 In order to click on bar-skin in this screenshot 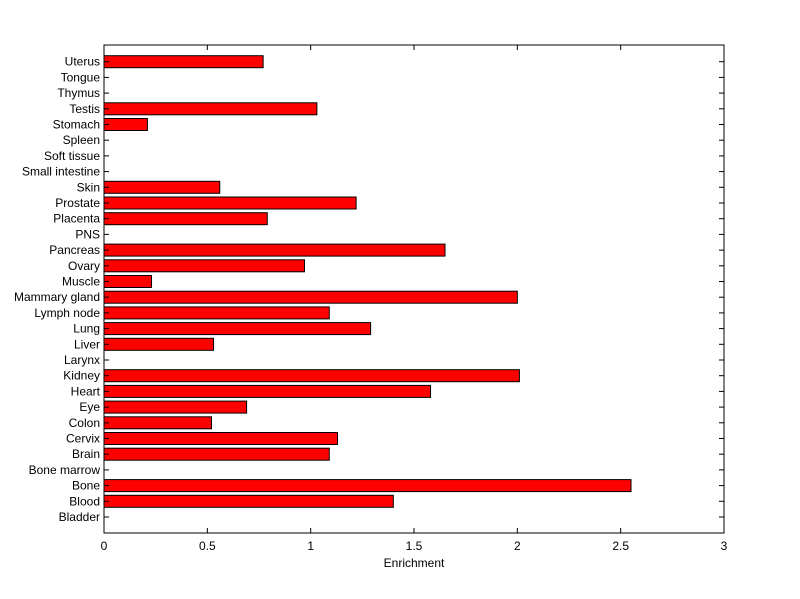, I will do `click(162, 187)`.